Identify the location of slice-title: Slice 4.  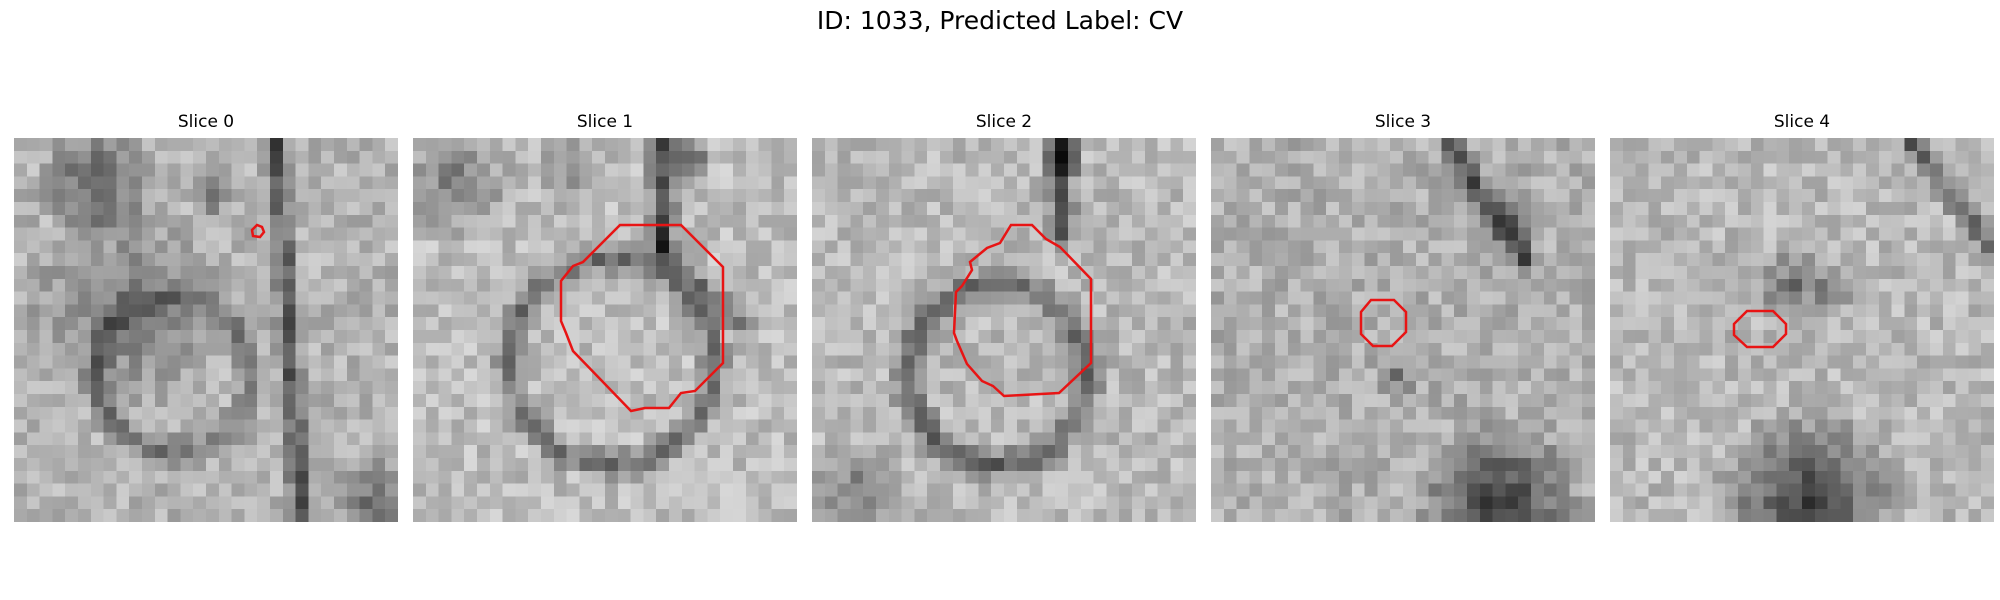
(1802, 124).